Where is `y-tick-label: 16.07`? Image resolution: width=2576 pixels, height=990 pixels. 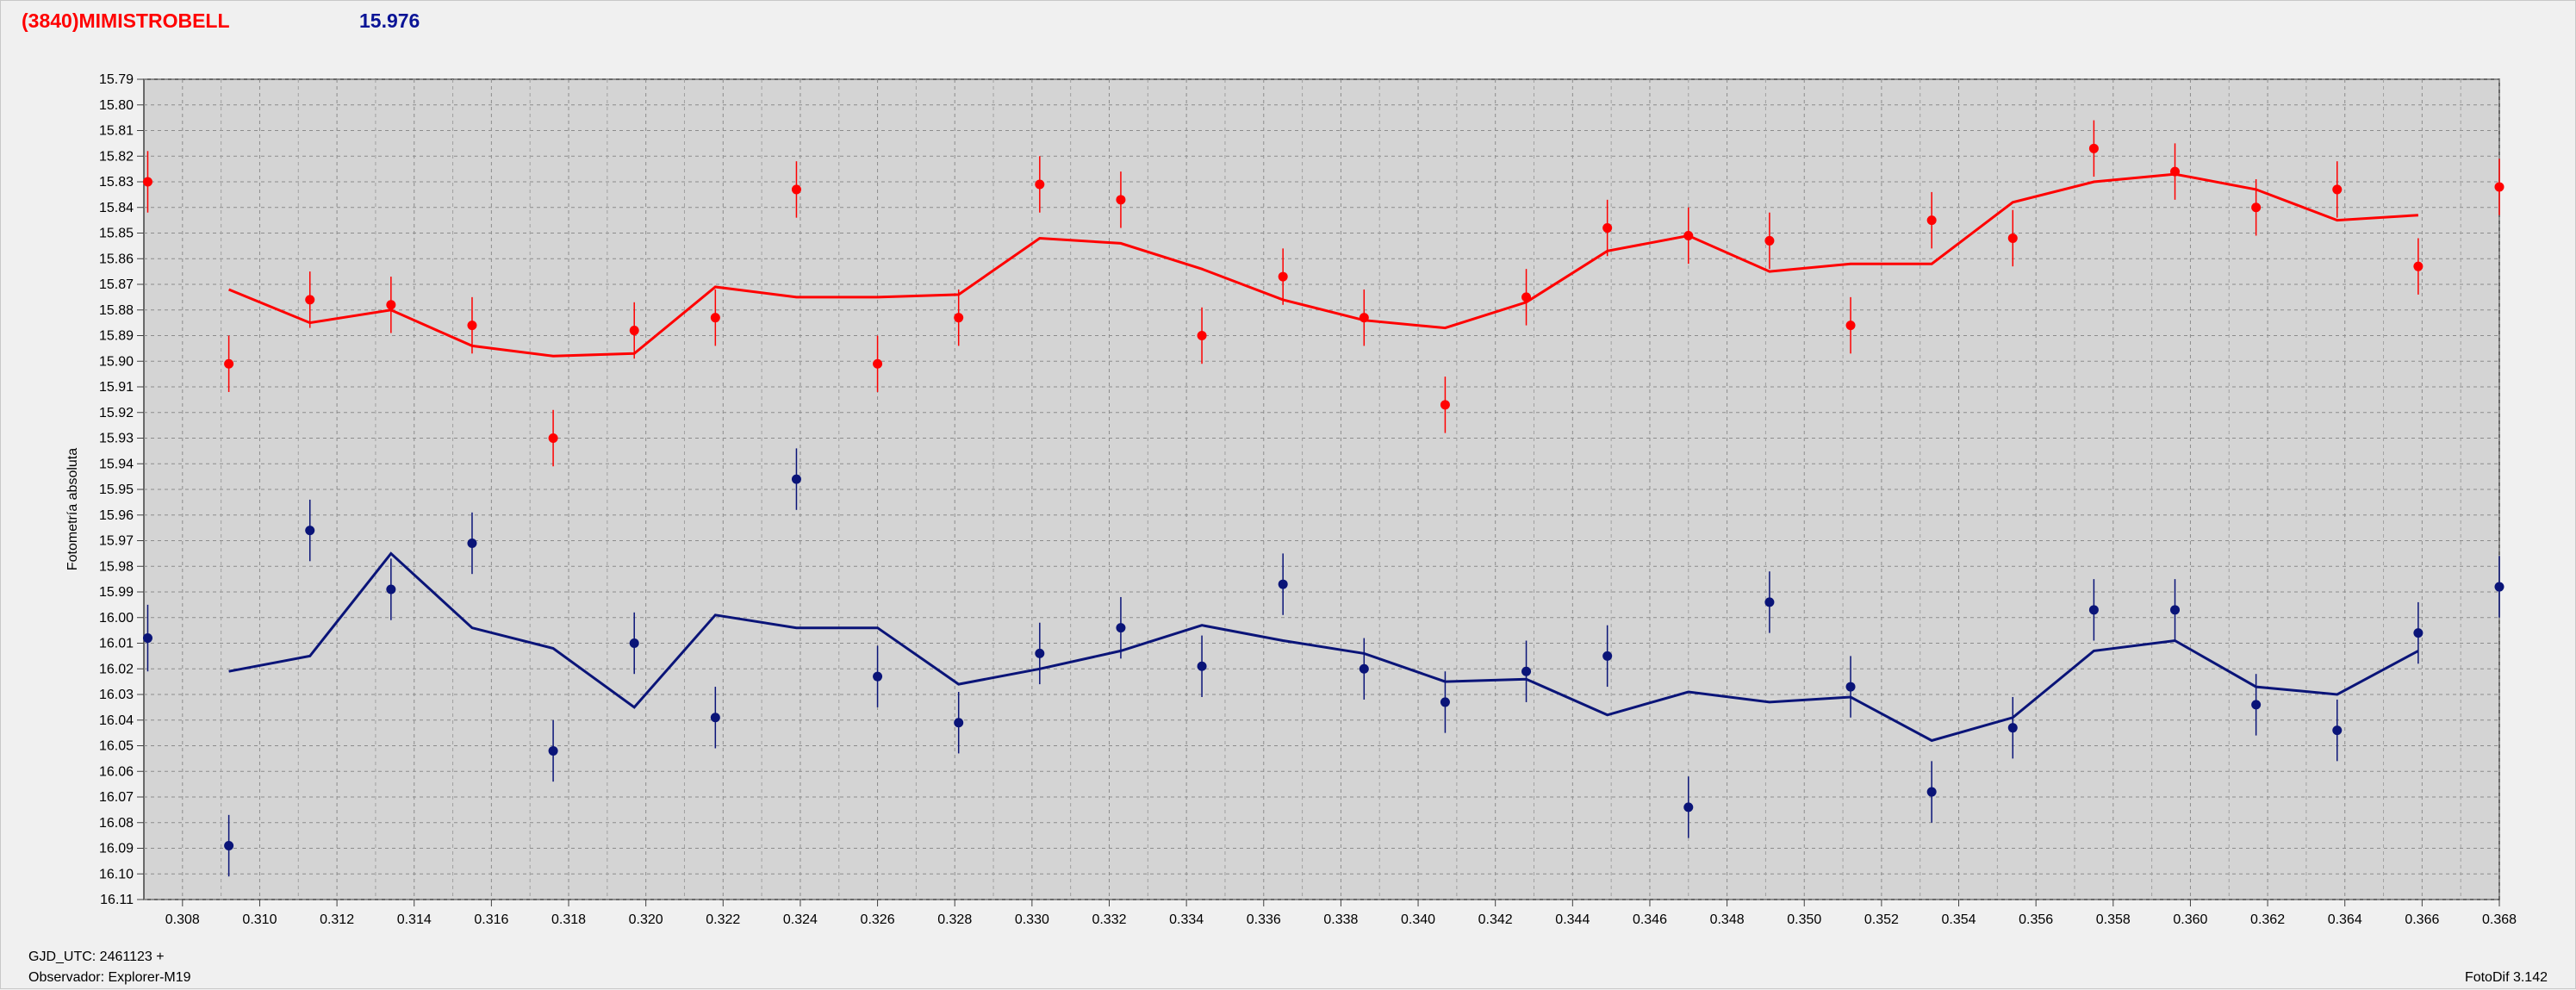 y-tick-label: 16.07 is located at coordinates (117, 797).